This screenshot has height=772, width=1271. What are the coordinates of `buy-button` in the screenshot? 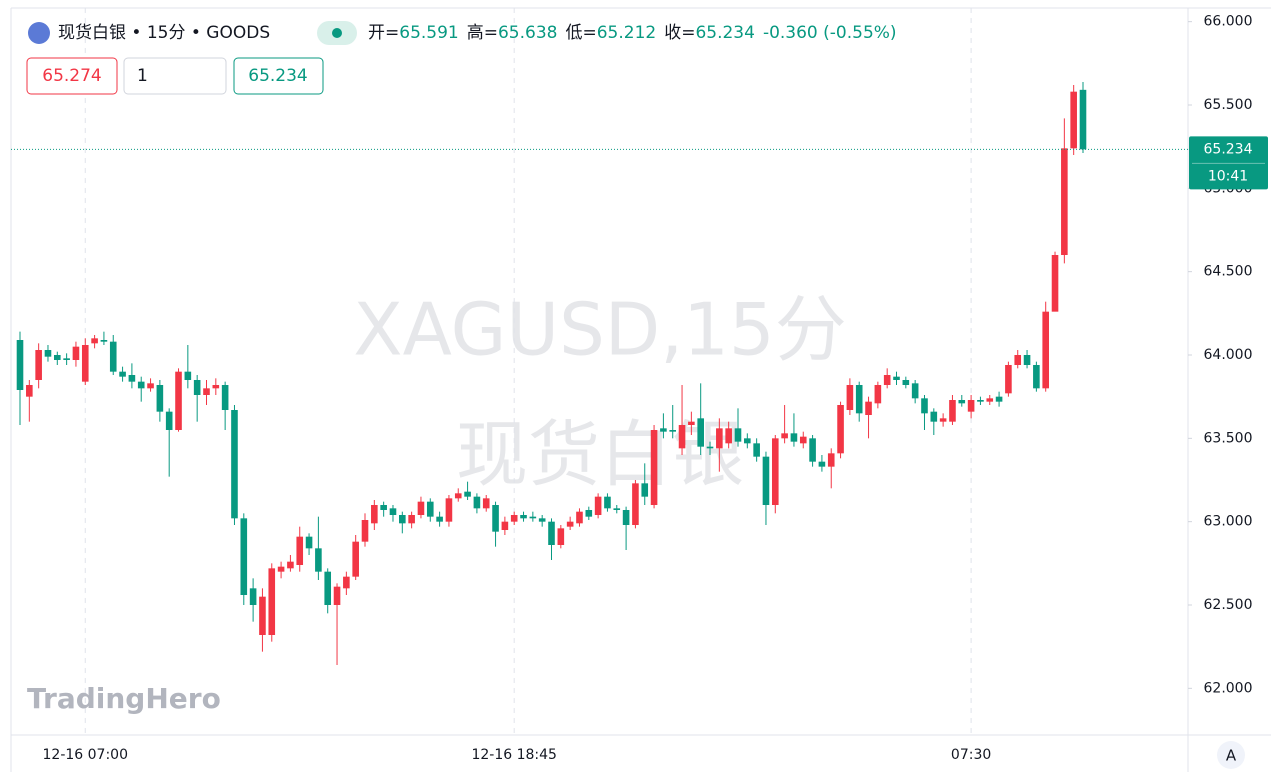 It's located at (278, 76).